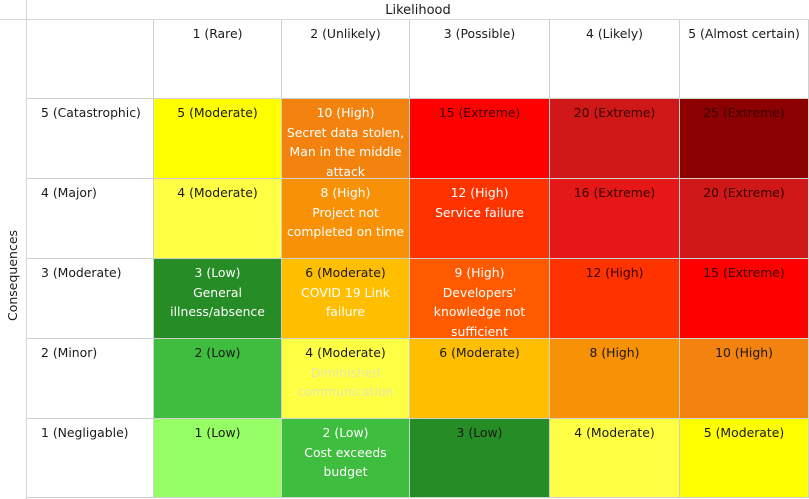  Describe the element at coordinates (614, 192) in the screenshot. I see `risk-score-label: 16 (Extreme)` at that location.